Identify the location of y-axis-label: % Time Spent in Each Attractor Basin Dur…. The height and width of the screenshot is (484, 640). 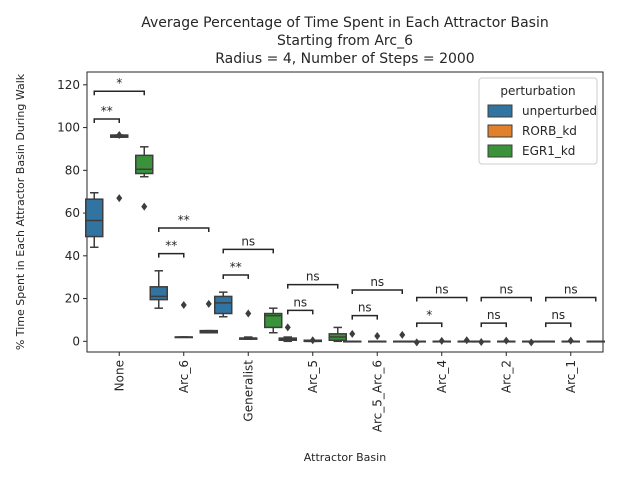
(20, 211).